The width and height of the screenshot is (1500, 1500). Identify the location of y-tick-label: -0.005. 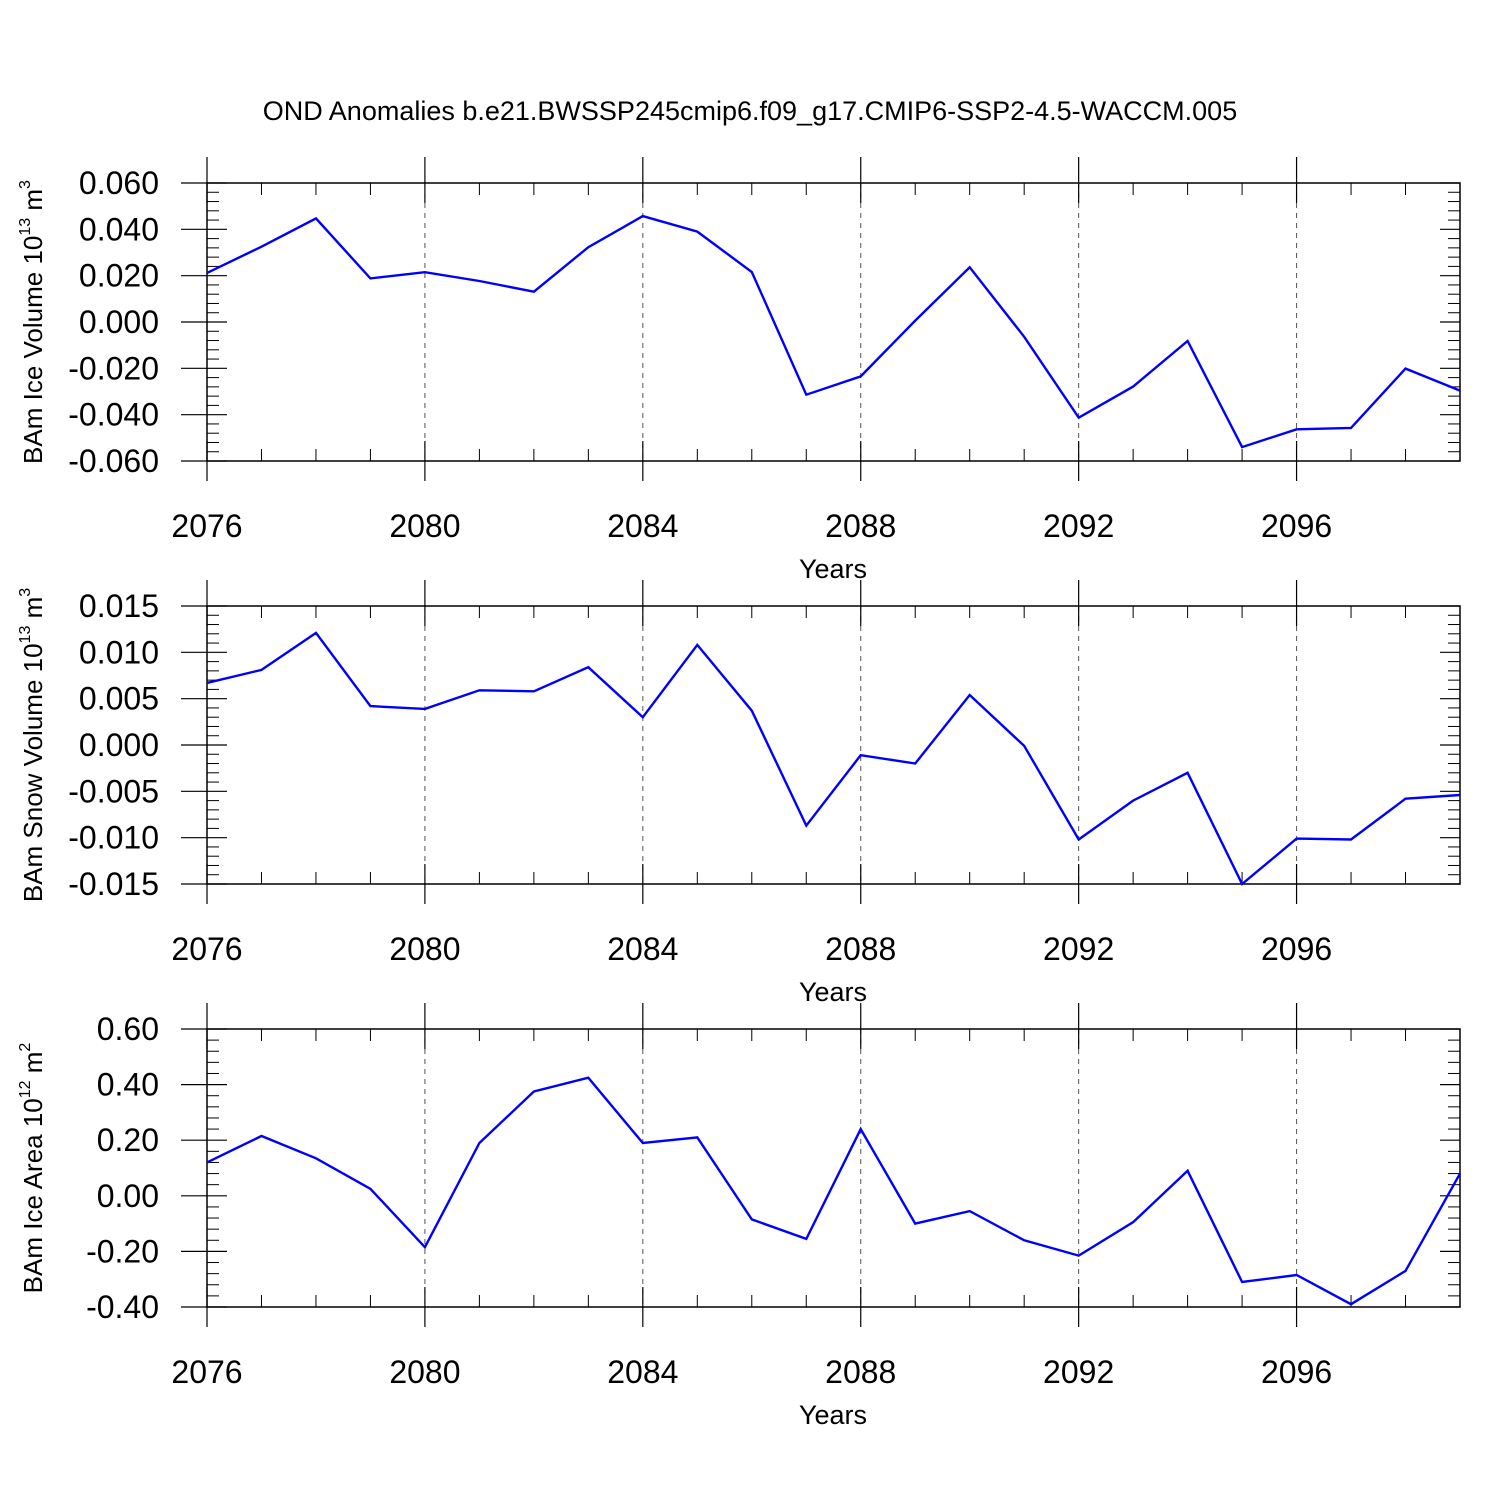
(113, 791).